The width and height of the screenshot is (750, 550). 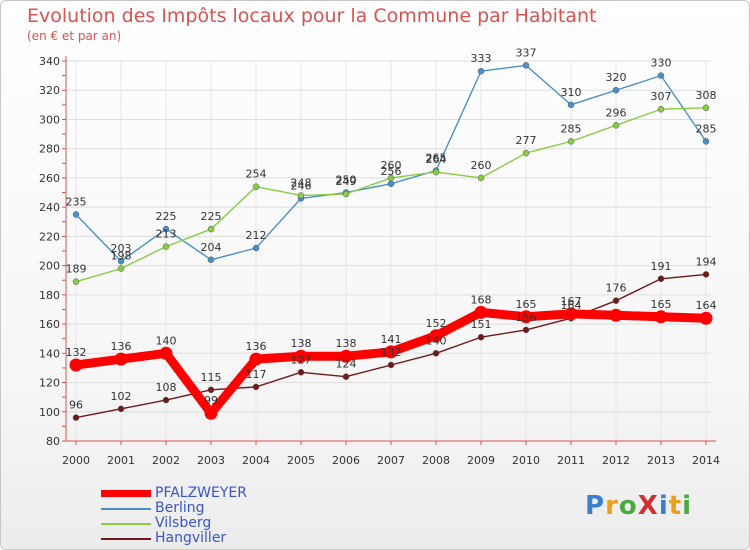 What do you see at coordinates (211, 460) in the screenshot?
I see `x-tick-label: 2003` at bounding box center [211, 460].